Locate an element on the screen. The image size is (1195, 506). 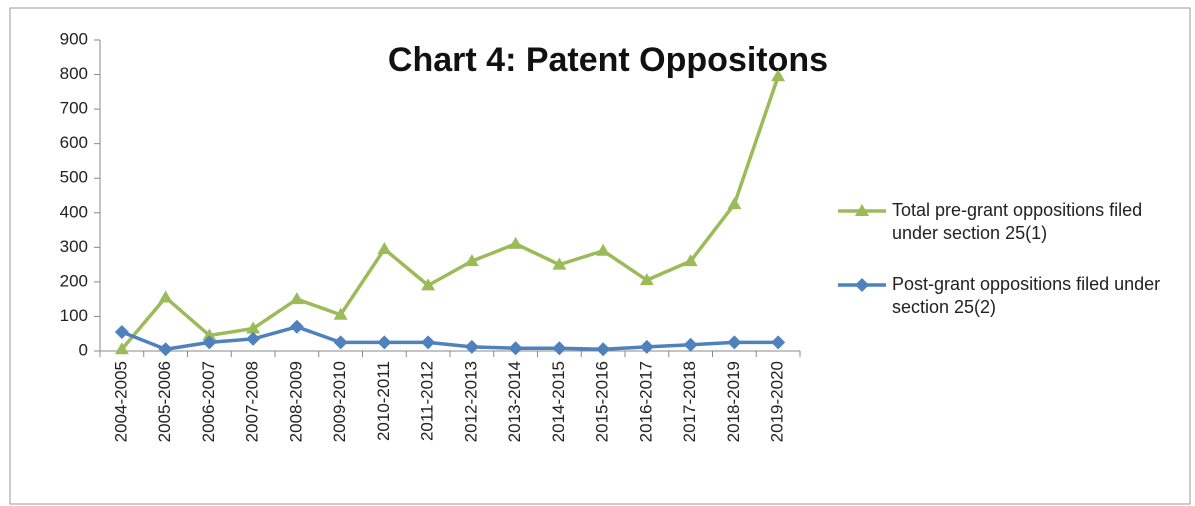
y-tick-label: 300 is located at coordinates (74, 246).